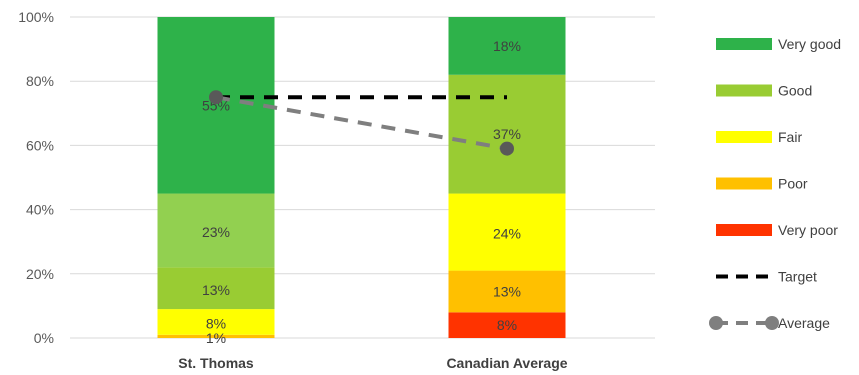 This screenshot has height=375, width=859. Describe the element at coordinates (44, 338) in the screenshot. I see `y-tick-label: 0%` at that location.